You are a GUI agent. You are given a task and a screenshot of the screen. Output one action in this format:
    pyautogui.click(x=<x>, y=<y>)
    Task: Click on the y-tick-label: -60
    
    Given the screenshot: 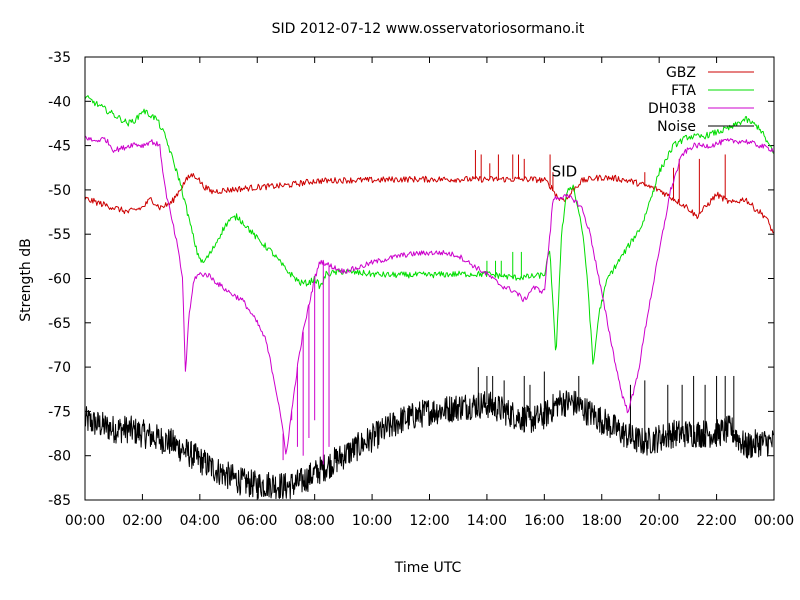 What is the action you would take?
    pyautogui.click(x=59, y=280)
    